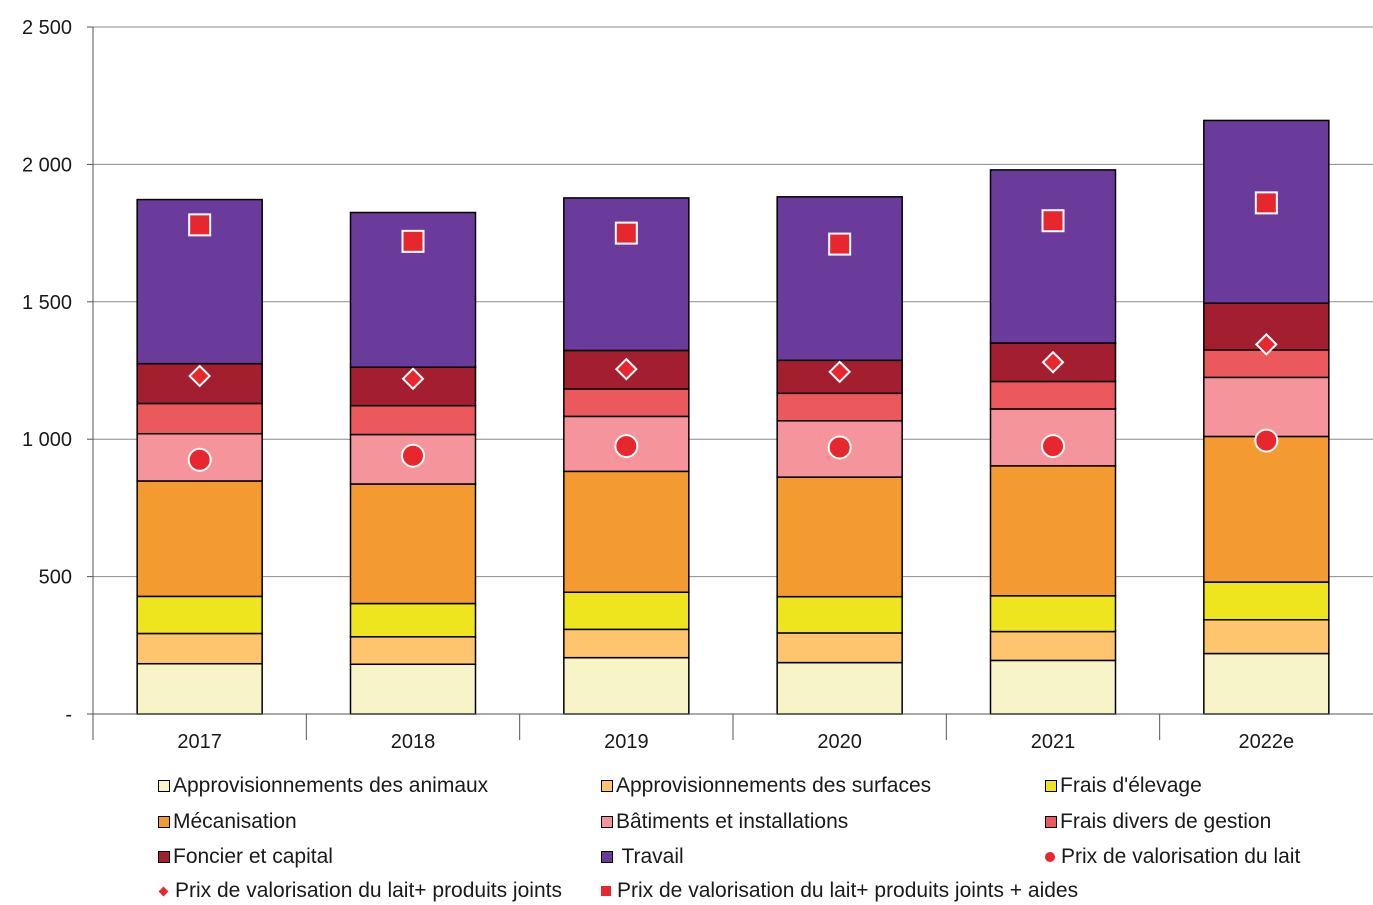  Describe the element at coordinates (1267, 742) in the screenshot. I see `x-tick-label: 2022e` at that location.